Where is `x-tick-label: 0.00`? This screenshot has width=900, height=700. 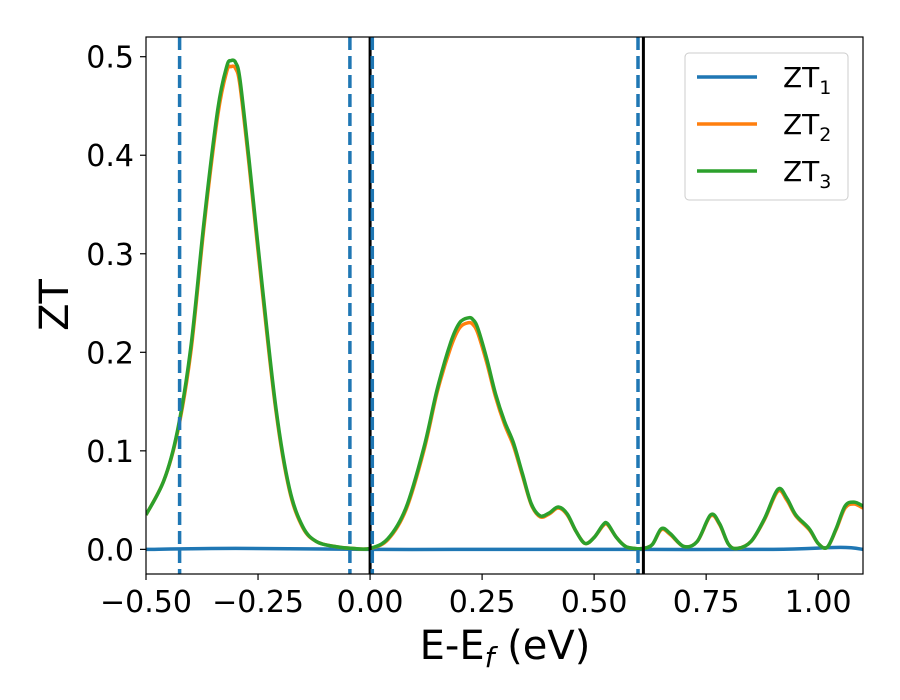
x-tick-label: 0.00 is located at coordinates (370, 602).